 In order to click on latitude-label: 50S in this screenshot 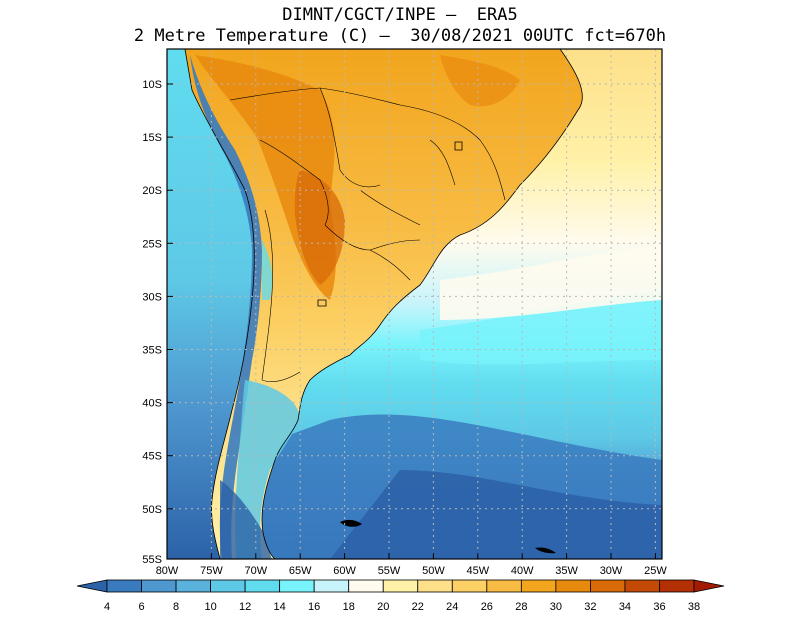, I will do `click(152, 510)`.